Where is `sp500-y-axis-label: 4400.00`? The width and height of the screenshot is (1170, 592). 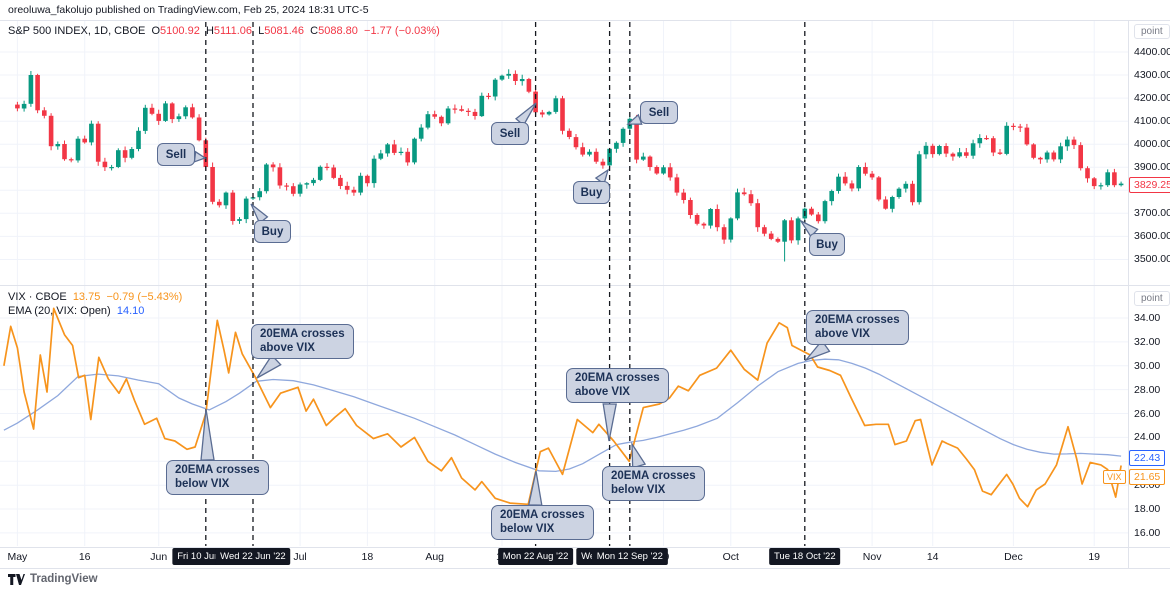 sp500-y-axis-label: 4400.00 is located at coordinates (1152, 52).